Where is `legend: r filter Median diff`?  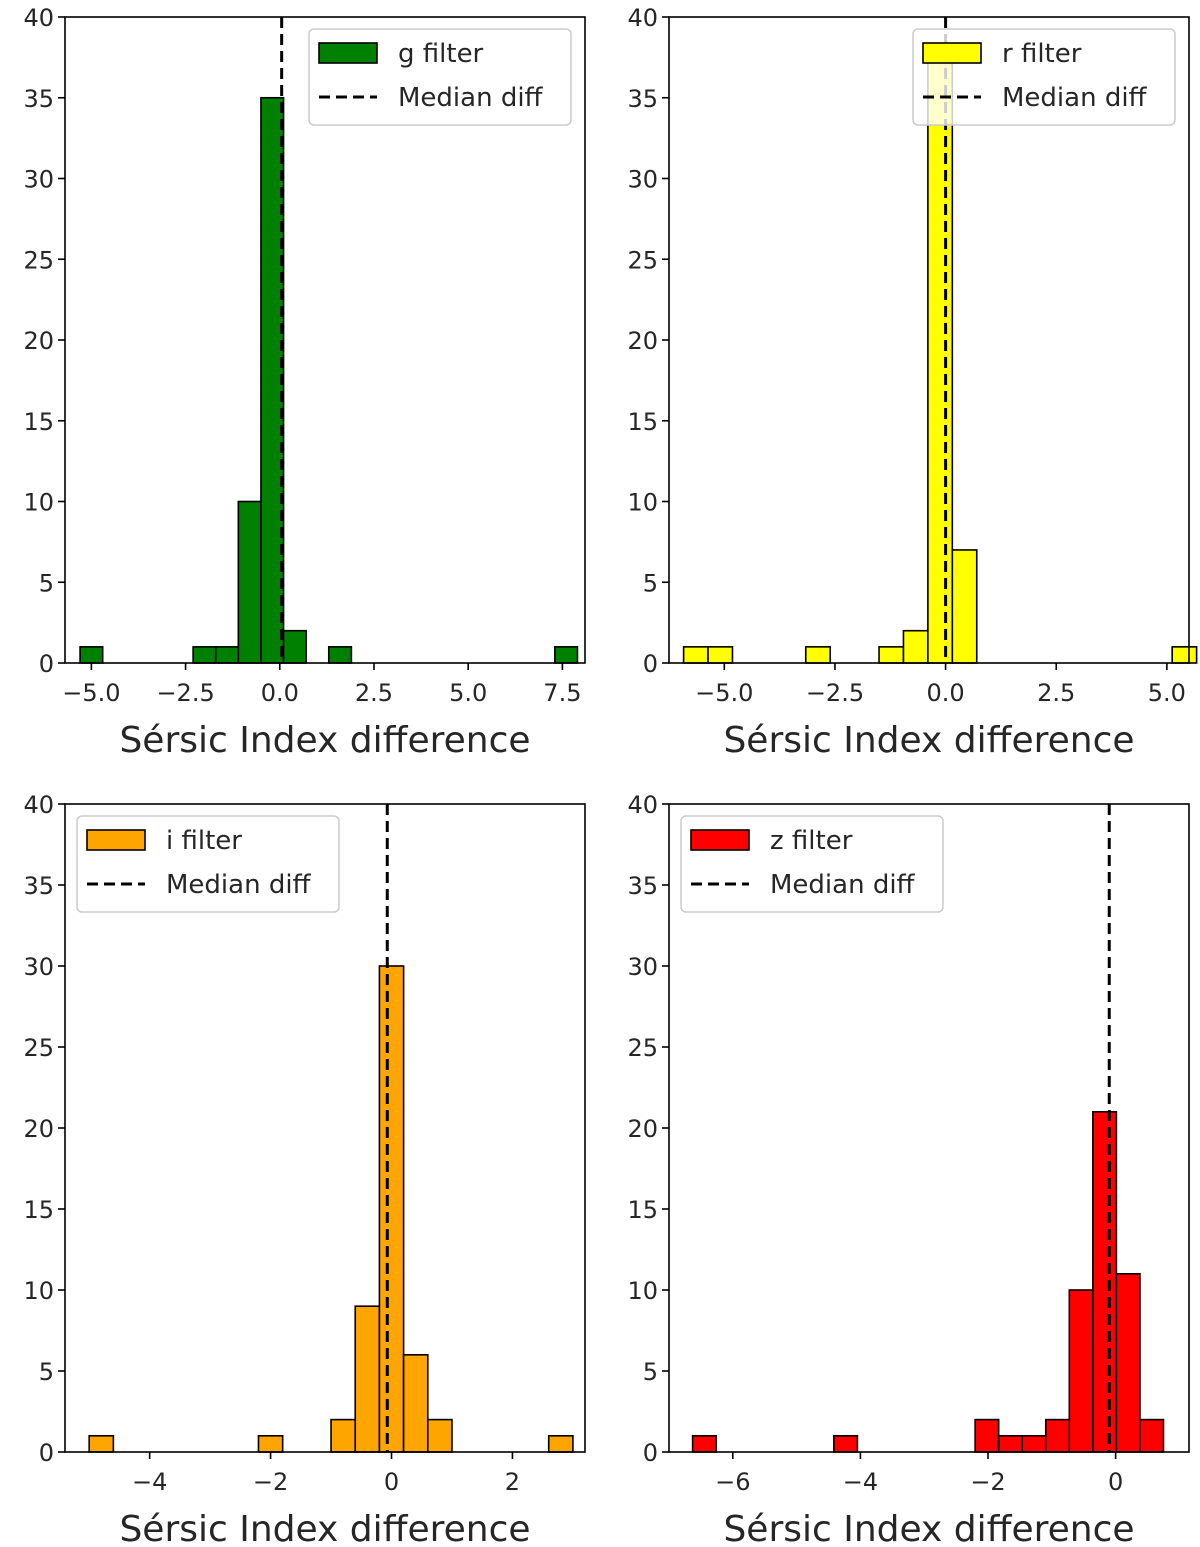 legend: r filter Median diff is located at coordinates (1044, 77).